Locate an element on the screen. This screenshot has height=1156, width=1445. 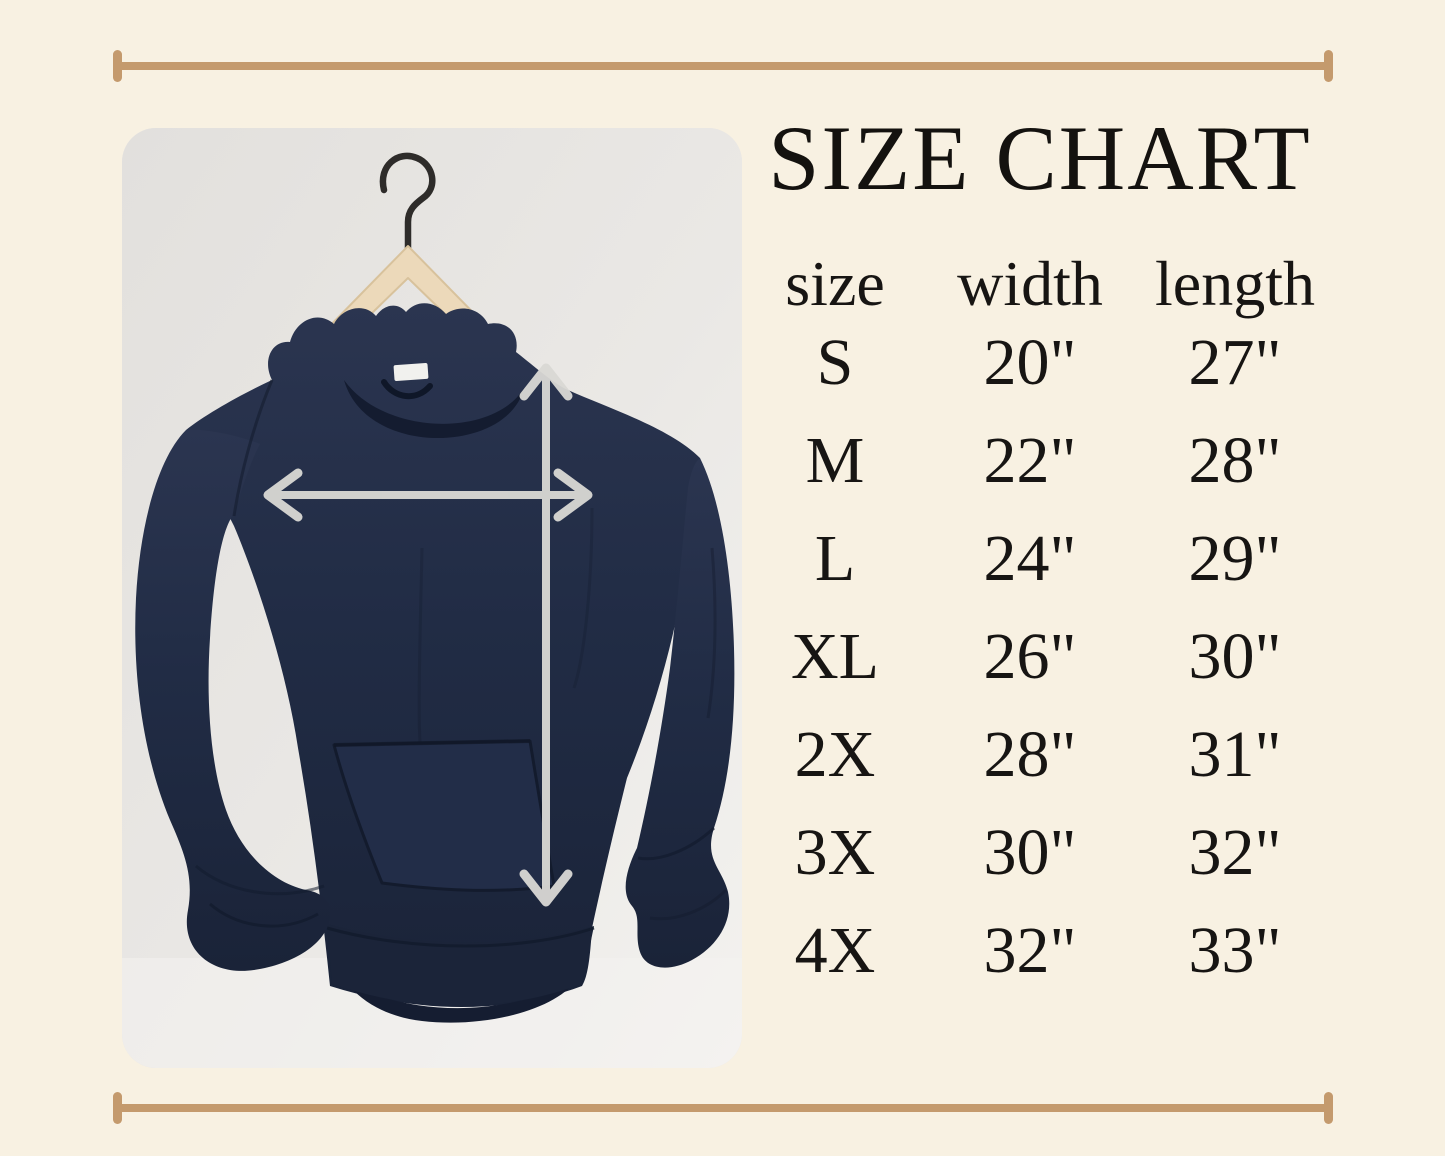
width-arrow-icon is located at coordinates (428, 495).